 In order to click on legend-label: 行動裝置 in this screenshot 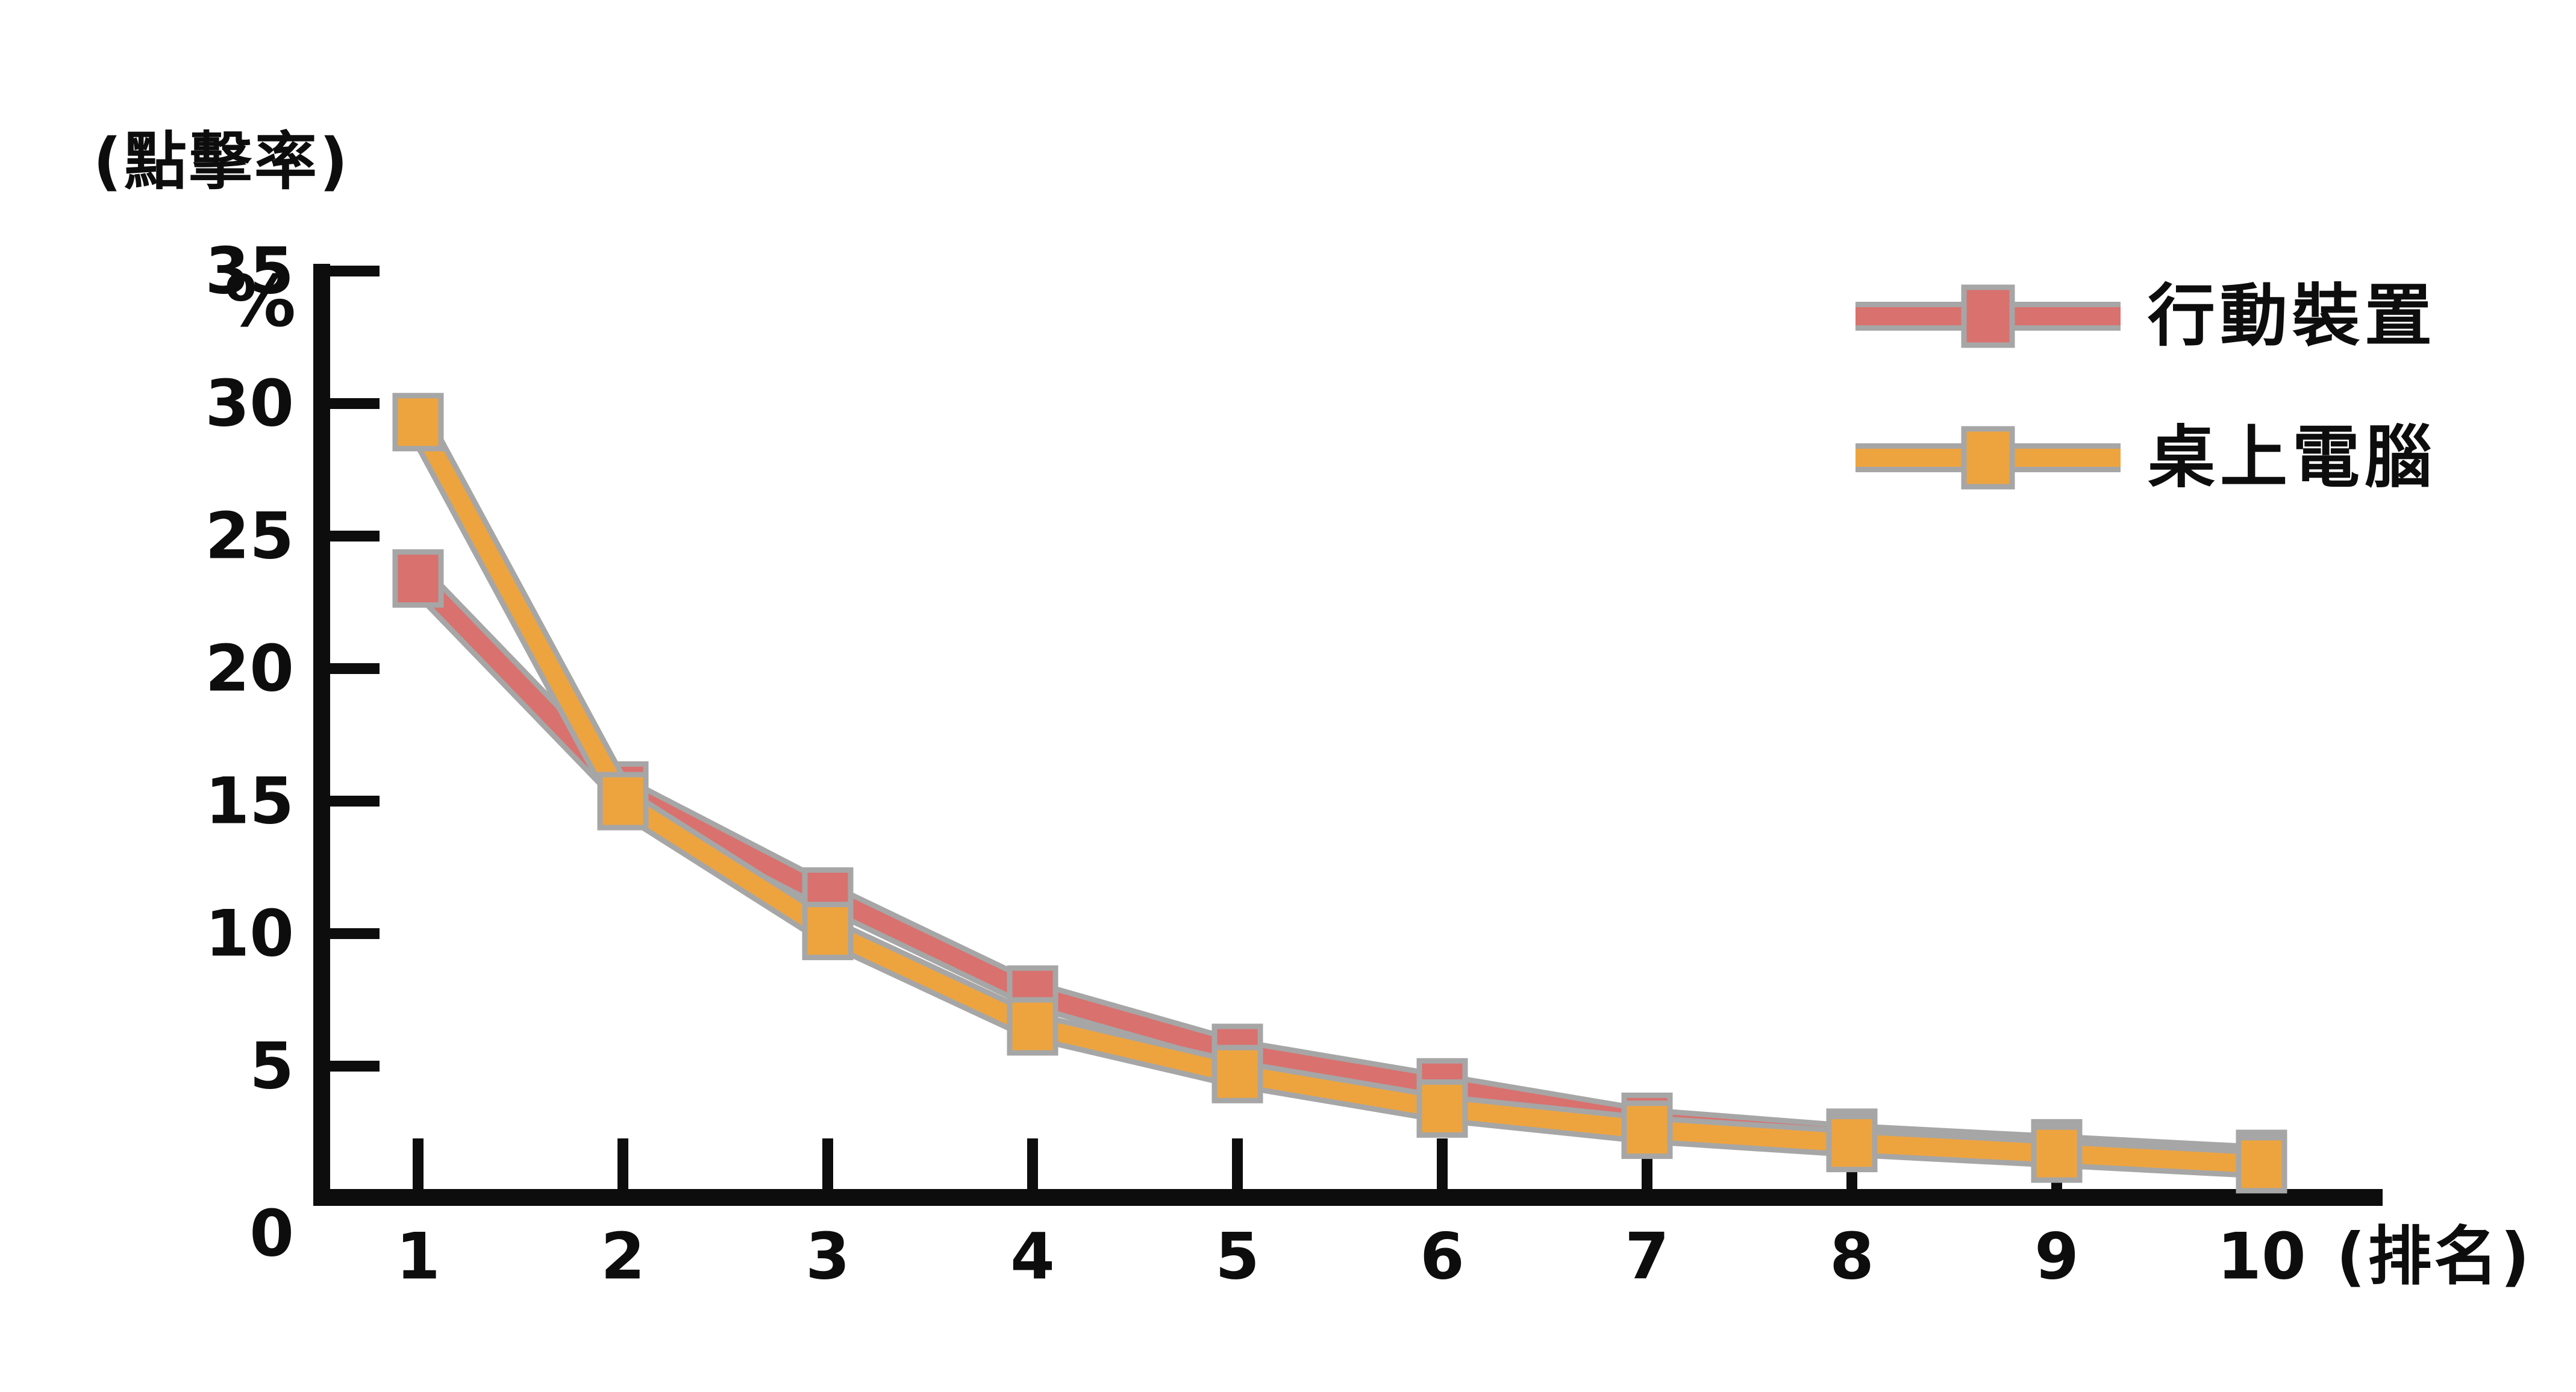, I will do `click(2293, 316)`.